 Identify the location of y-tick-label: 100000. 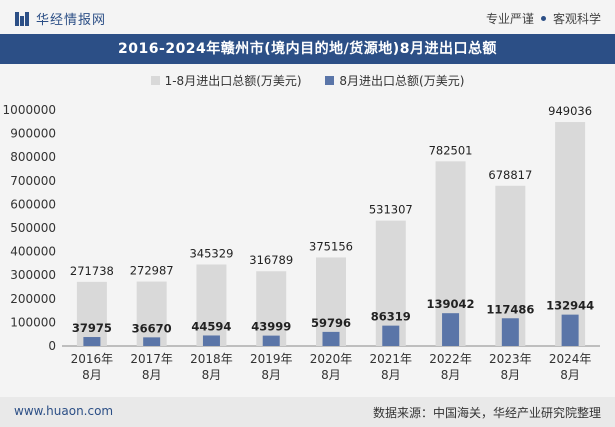
(33, 322).